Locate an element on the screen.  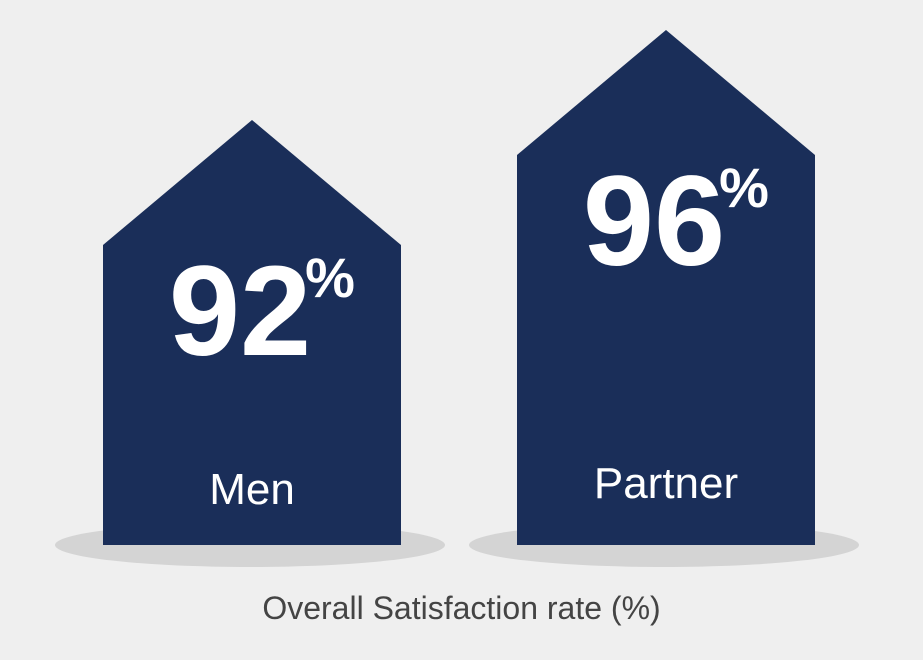
chart-caption: Overall Satisfaction rate (%) is located at coordinates (461, 608).